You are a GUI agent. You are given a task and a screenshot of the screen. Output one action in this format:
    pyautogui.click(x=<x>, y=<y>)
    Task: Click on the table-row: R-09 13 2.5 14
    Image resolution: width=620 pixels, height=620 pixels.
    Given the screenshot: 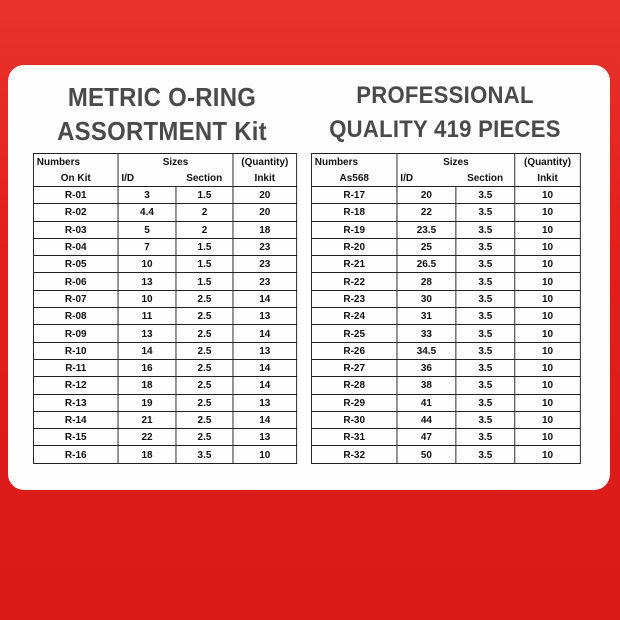 What is the action you would take?
    pyautogui.click(x=165, y=333)
    